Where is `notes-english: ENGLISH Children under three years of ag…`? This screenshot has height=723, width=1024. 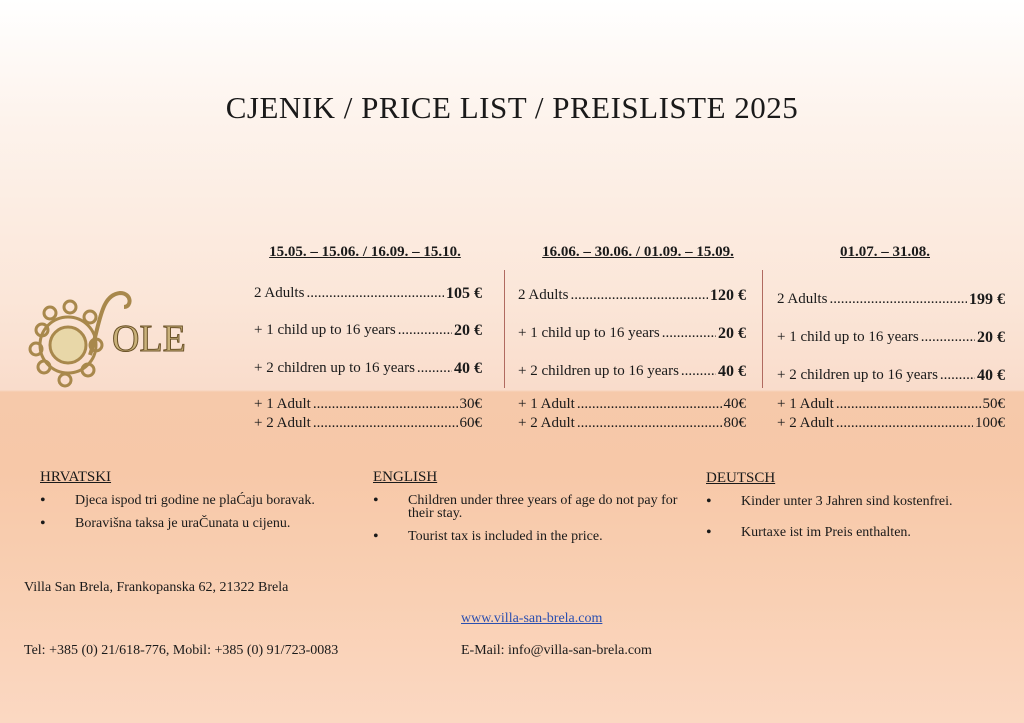
notes-english: ENGLISH Children under three years of ag… is located at coordinates (530, 511).